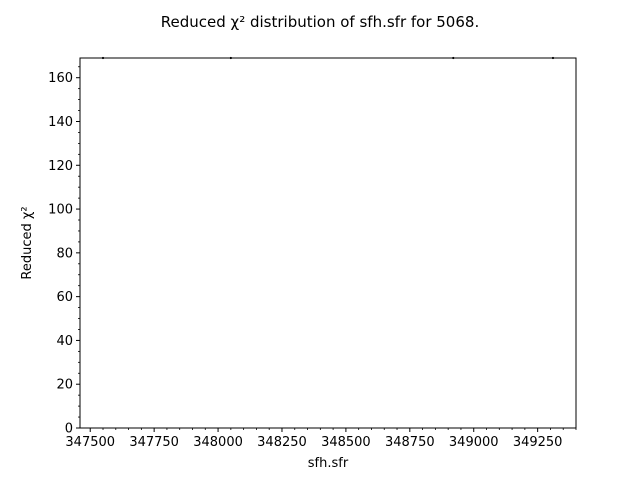  I want to click on y-tick-label: 0, so click(69, 429).